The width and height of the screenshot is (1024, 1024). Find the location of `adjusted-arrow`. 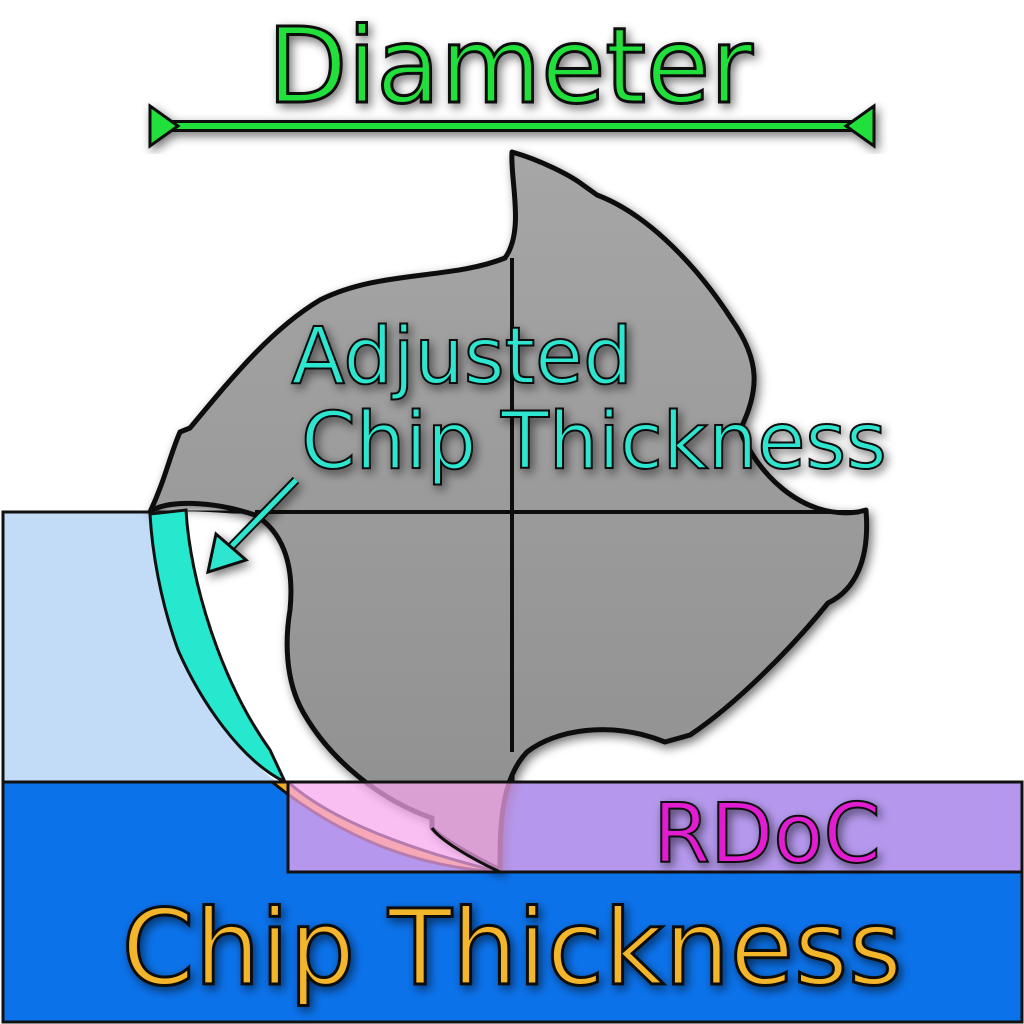

adjusted-arrow is located at coordinates (253, 525).